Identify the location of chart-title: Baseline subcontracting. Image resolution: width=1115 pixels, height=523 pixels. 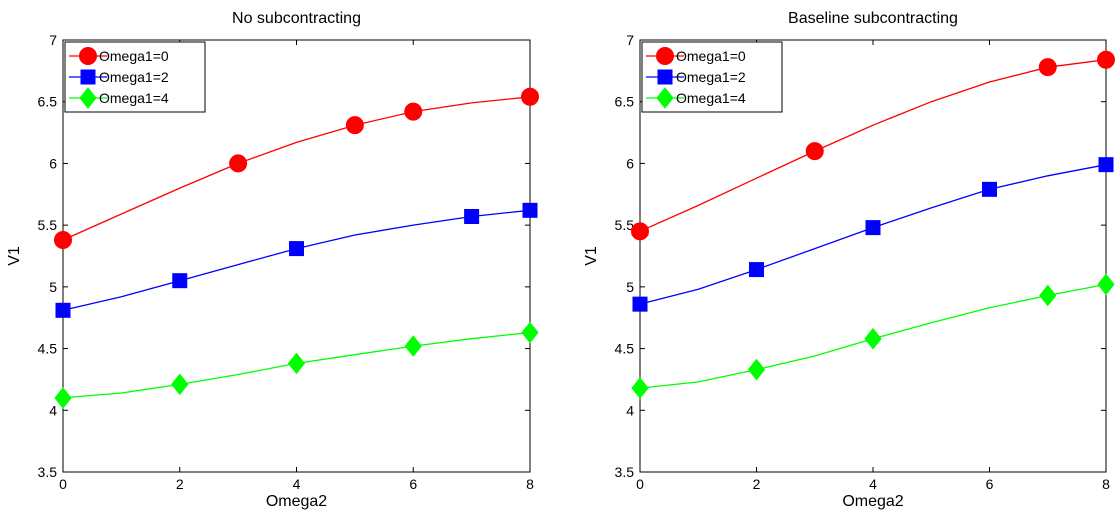
(873, 18).